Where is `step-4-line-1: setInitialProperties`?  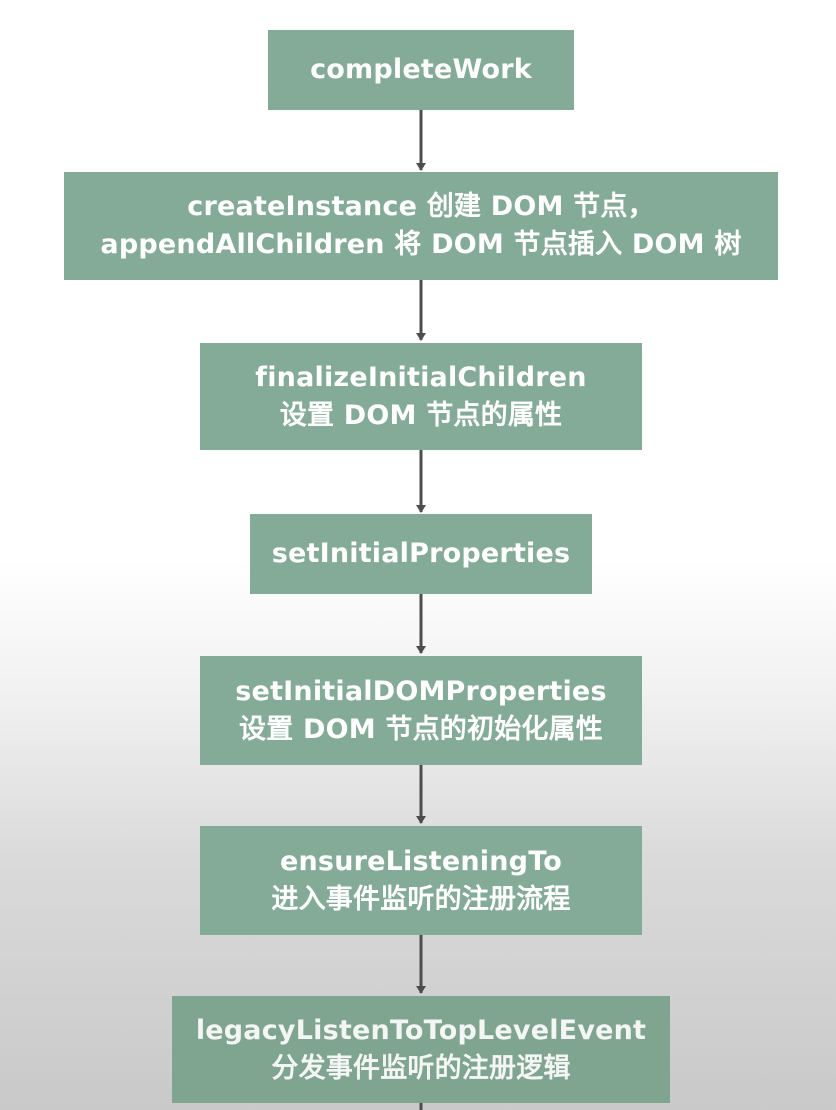
step-4-line-1: setInitialProperties is located at coordinates (421, 553).